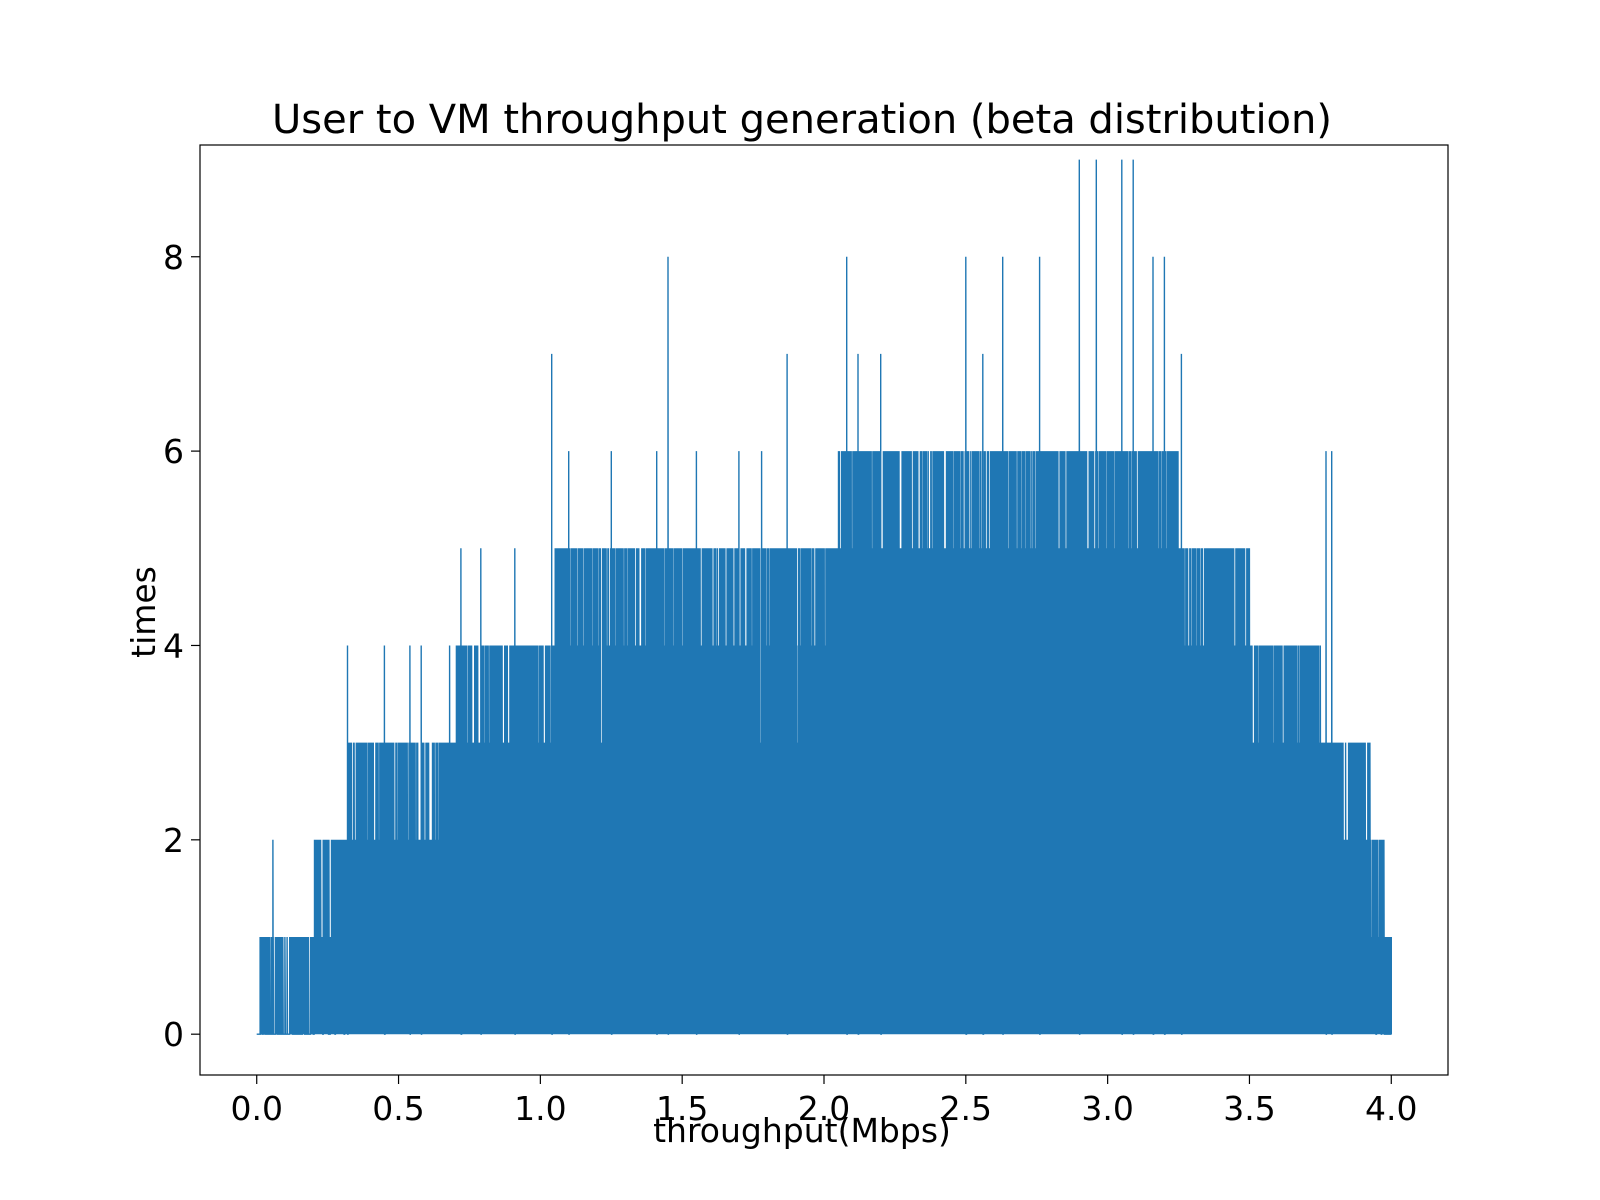 This screenshot has width=1600, height=1200. What do you see at coordinates (173, 645) in the screenshot?
I see `y-tick-label: 4` at bounding box center [173, 645].